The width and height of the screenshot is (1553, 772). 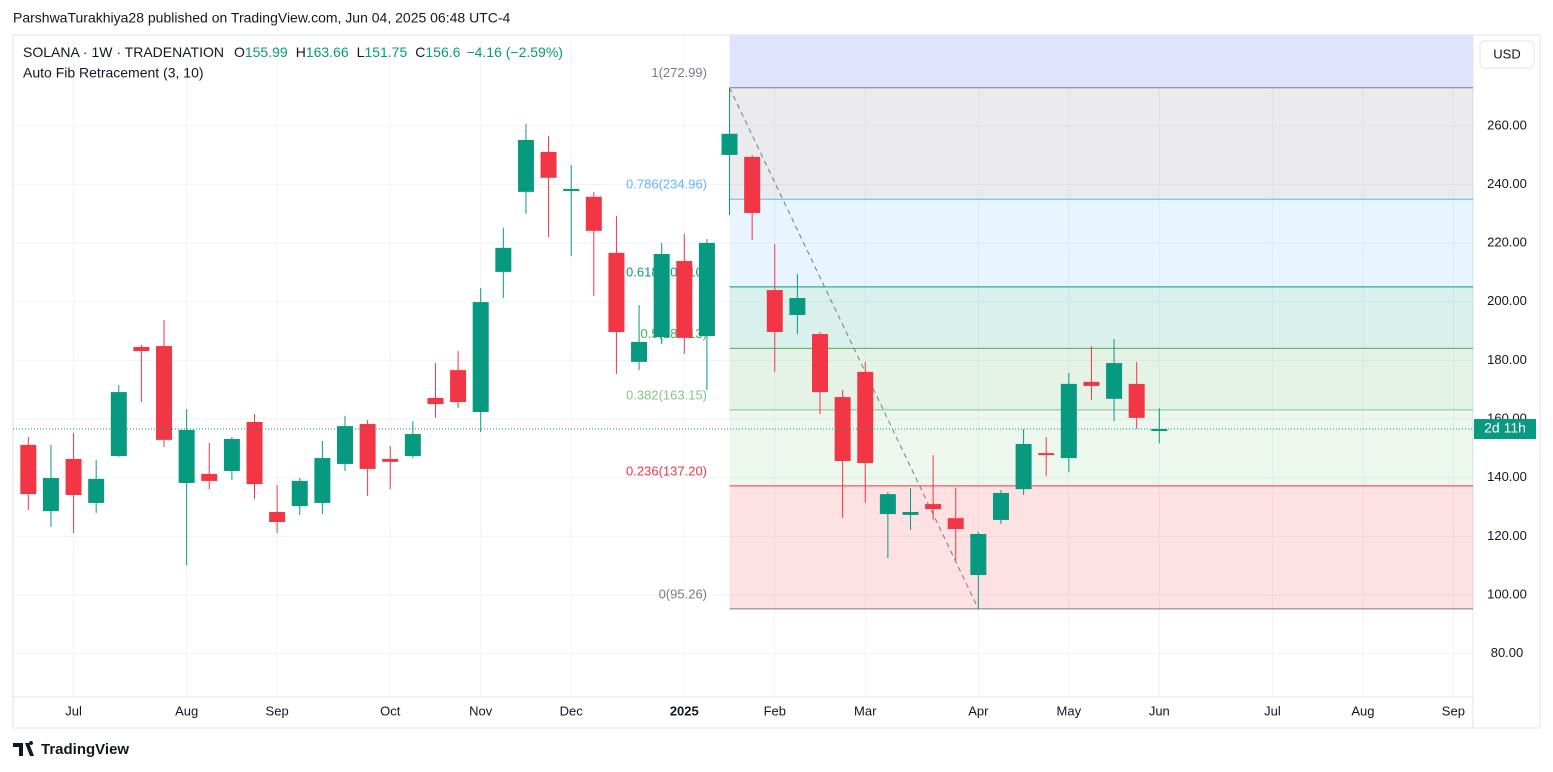 I want to click on currency-label: USD, so click(x=1506, y=53).